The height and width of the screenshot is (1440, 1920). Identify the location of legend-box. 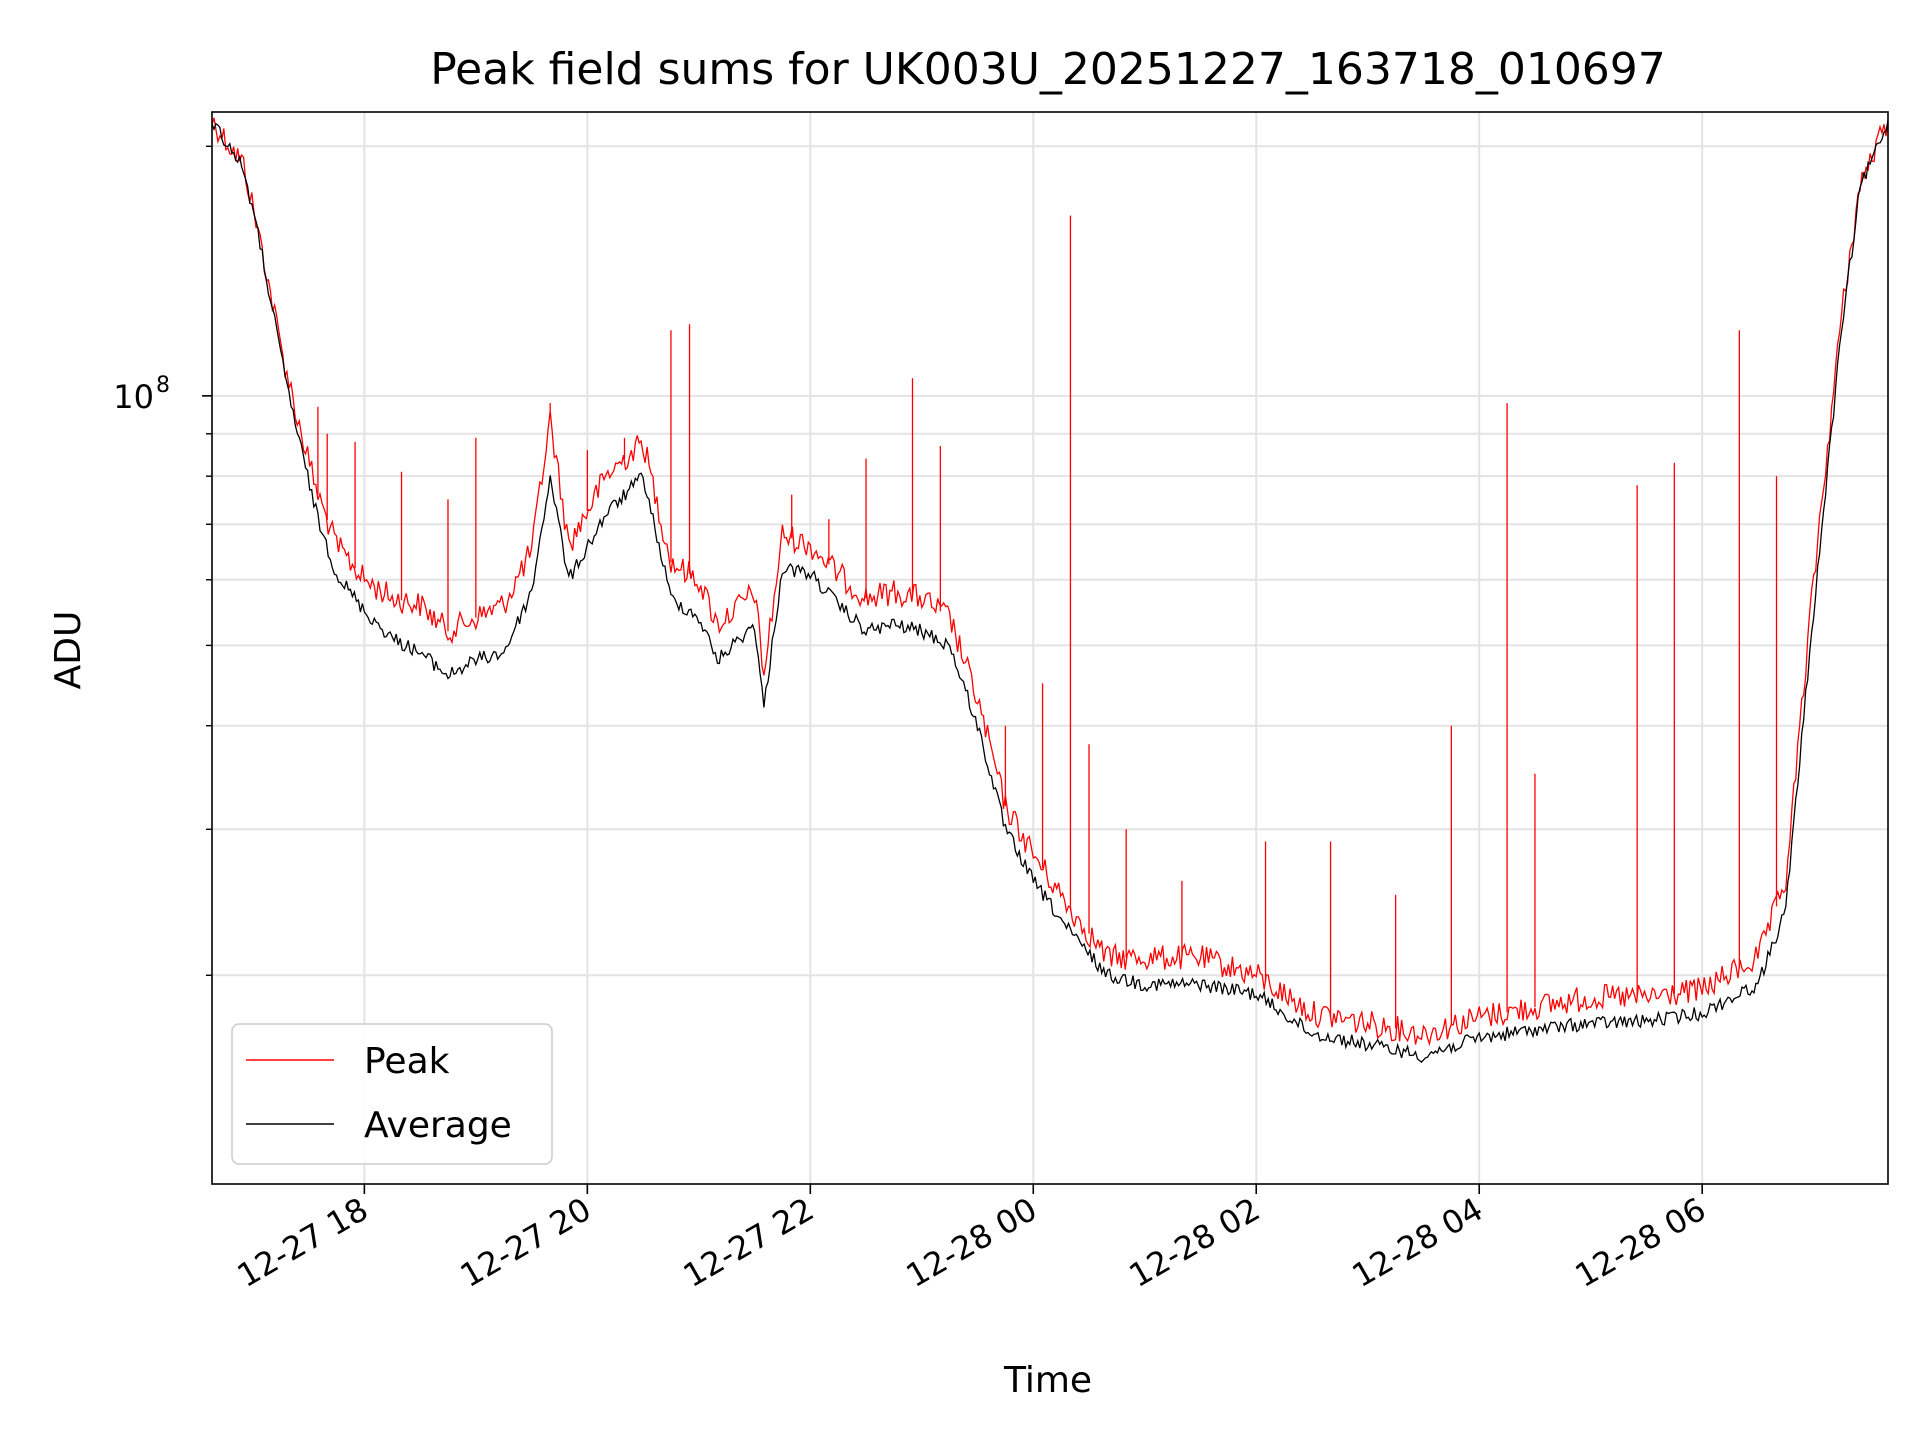
(392, 1094).